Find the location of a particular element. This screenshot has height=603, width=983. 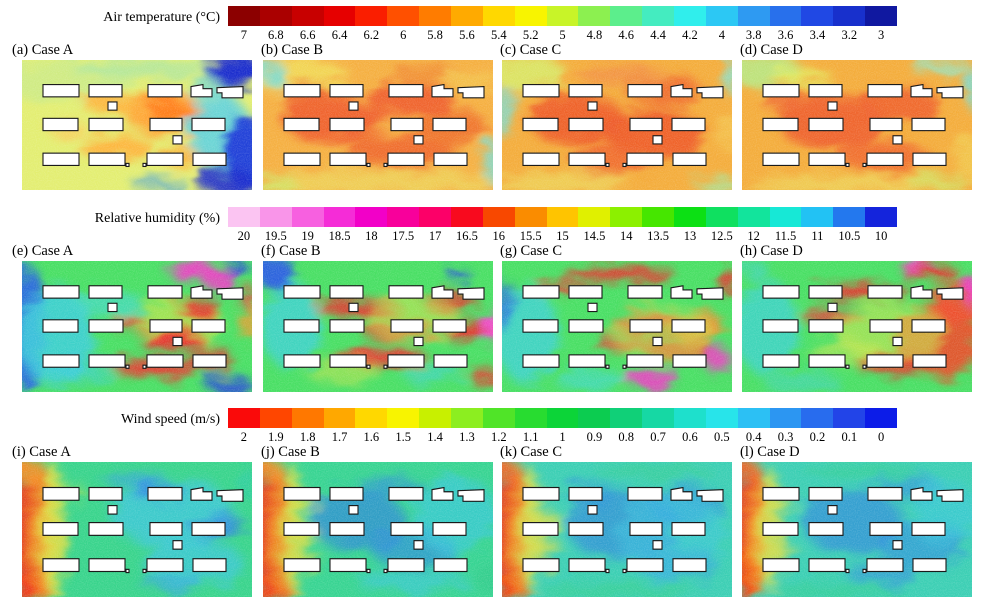

colorbar-tick: 1.1 is located at coordinates (530, 437).